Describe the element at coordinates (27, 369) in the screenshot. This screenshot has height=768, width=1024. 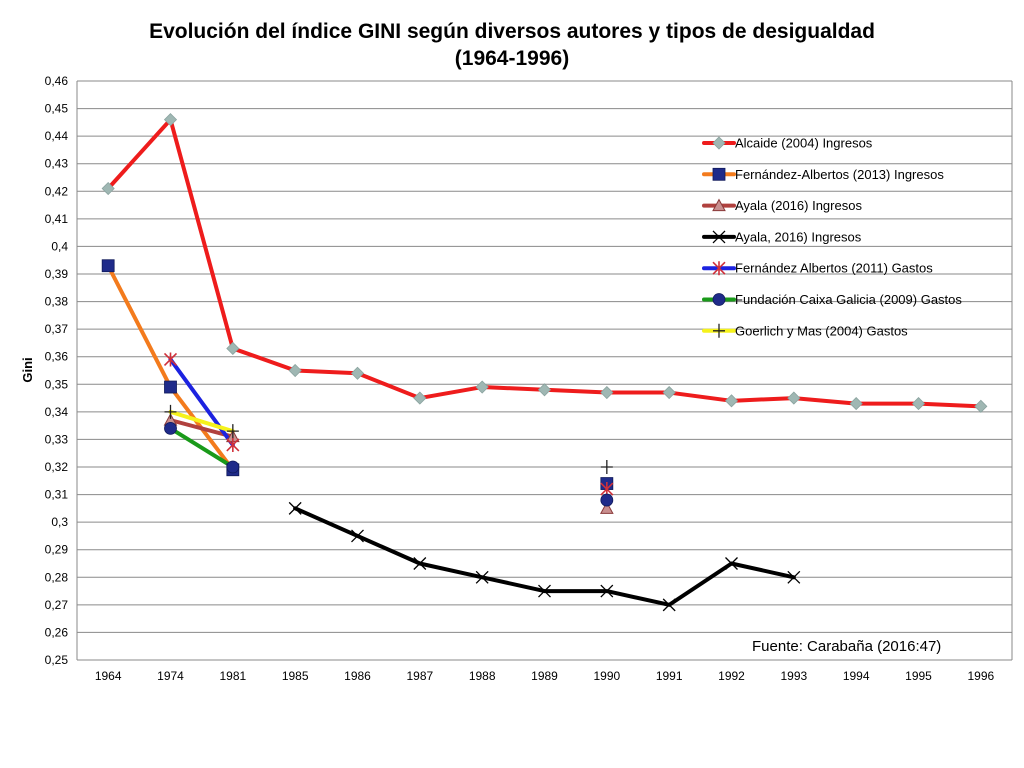
I see `y-axis-label: Gini` at that location.